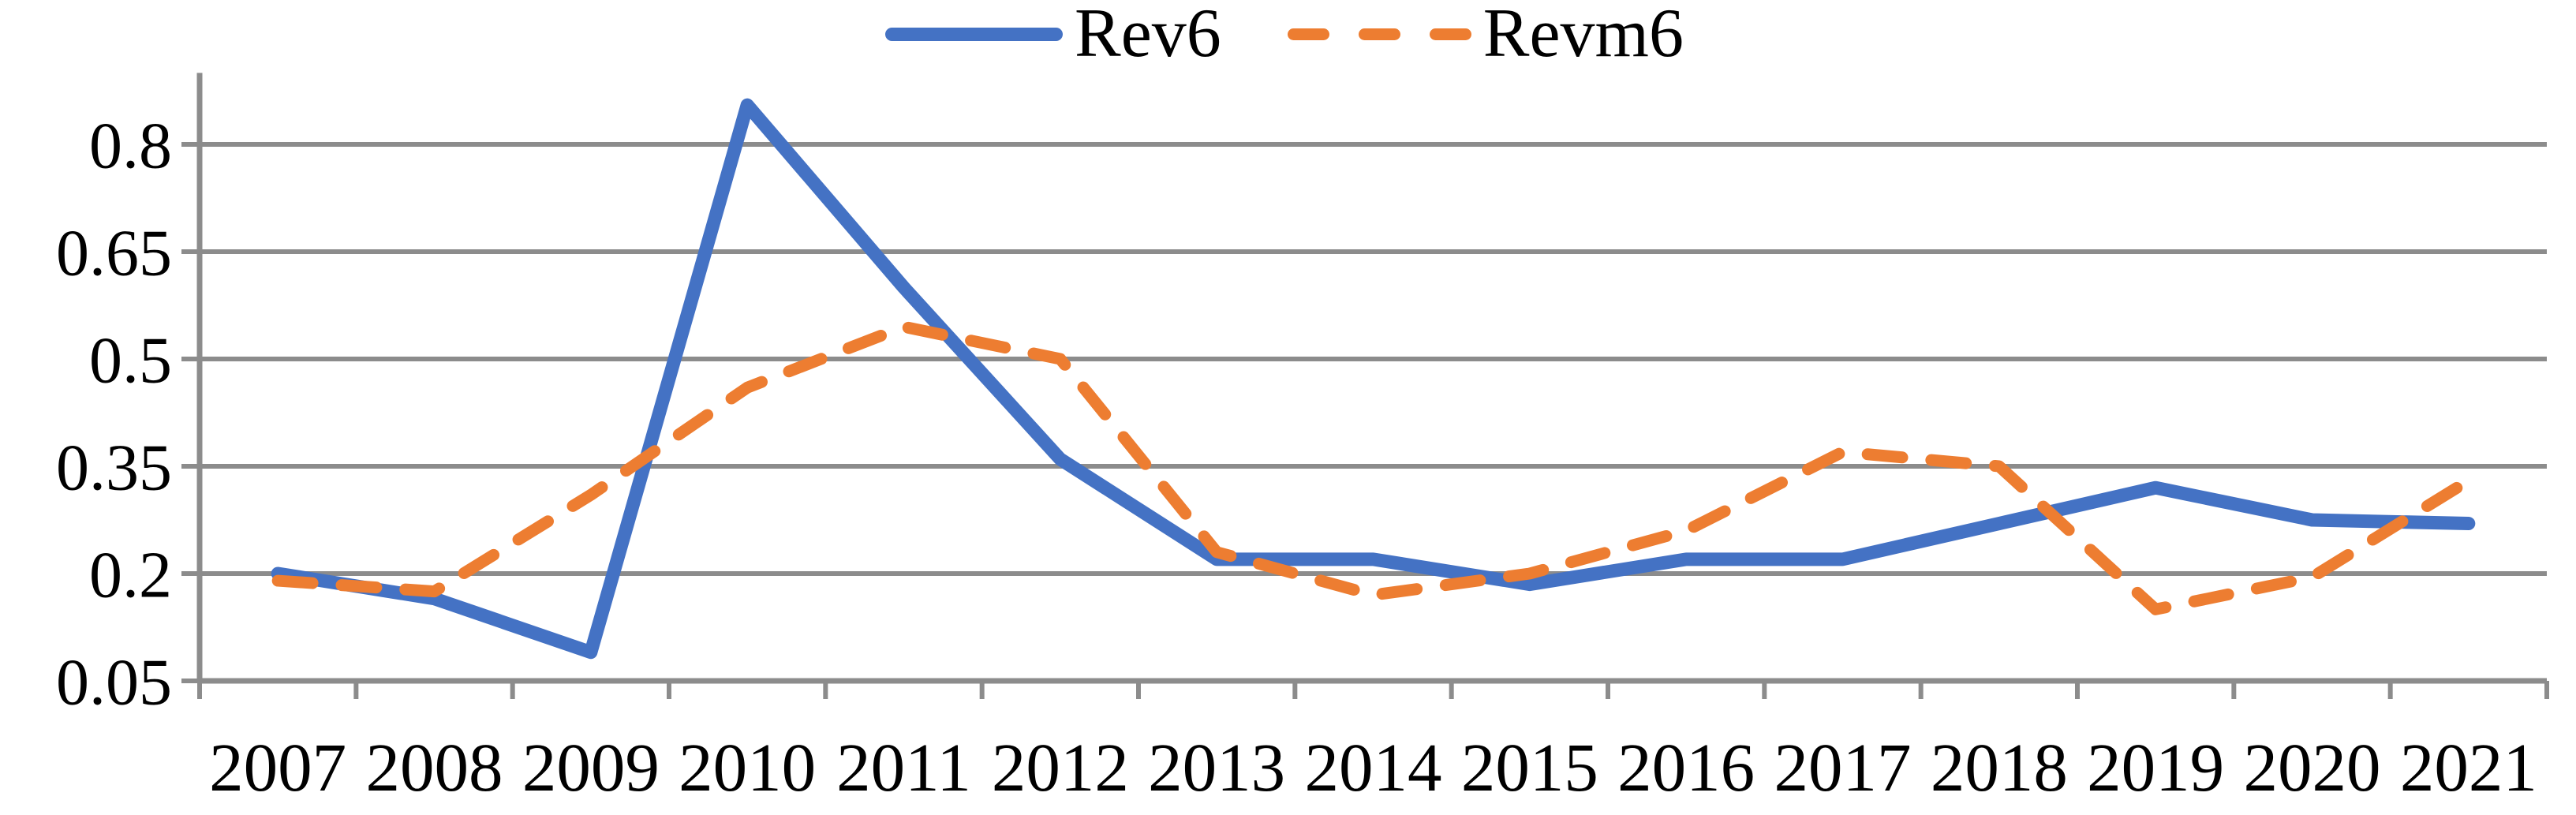 The width and height of the screenshot is (2576, 815). Describe the element at coordinates (1583, 36) in the screenshot. I see `legend-label-revm6: Revm6` at that location.